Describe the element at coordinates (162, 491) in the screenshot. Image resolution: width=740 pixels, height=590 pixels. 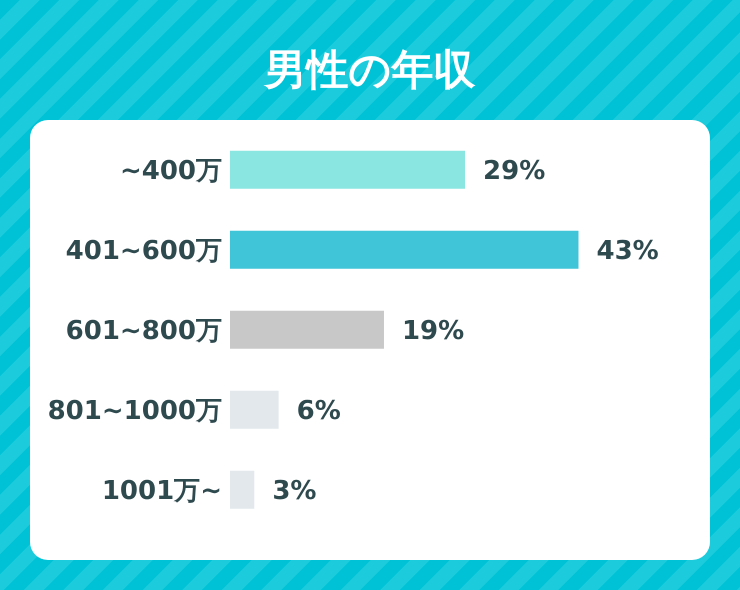
I see `y-tick-label: 1001万~` at that location.